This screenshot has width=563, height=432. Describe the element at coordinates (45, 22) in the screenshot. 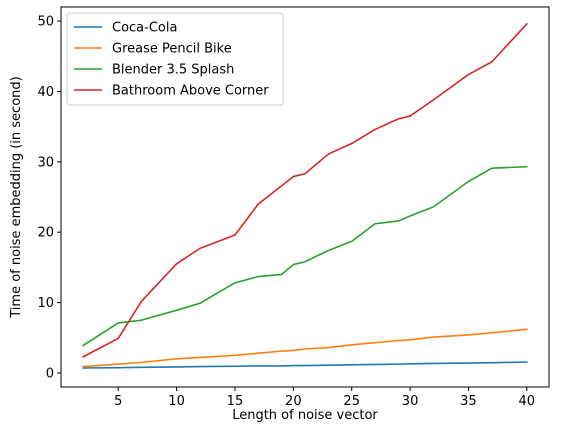

I see `y-tick-label: 50` at that location.